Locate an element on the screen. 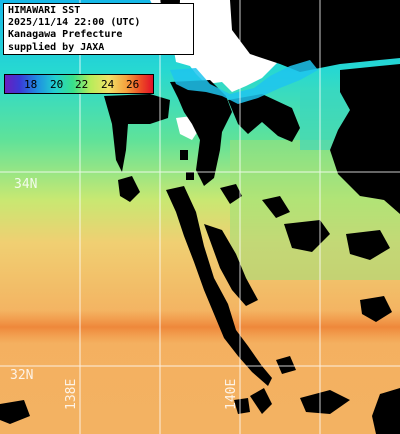 This screenshot has width=400, height=434. colorbar-tick-22: 22 is located at coordinates (82, 84).